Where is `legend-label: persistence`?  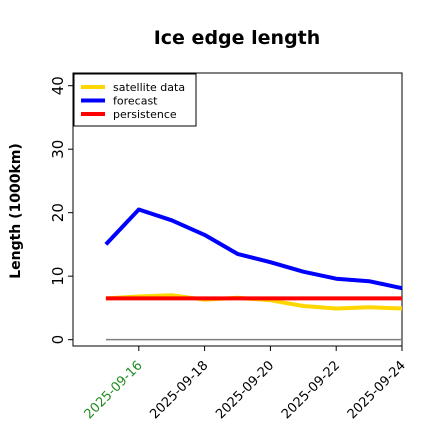
legend-label: persistence is located at coordinates (145, 114).